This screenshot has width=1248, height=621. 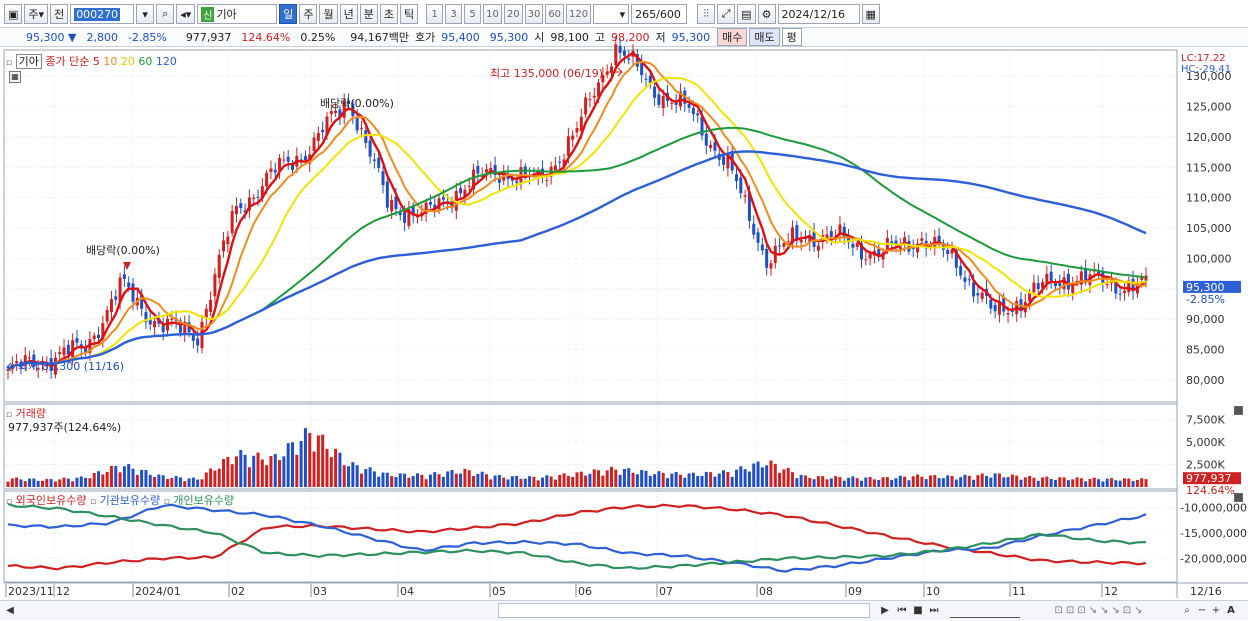 What do you see at coordinates (870, 14) in the screenshot?
I see `calendar-icon: ▦` at bounding box center [870, 14].